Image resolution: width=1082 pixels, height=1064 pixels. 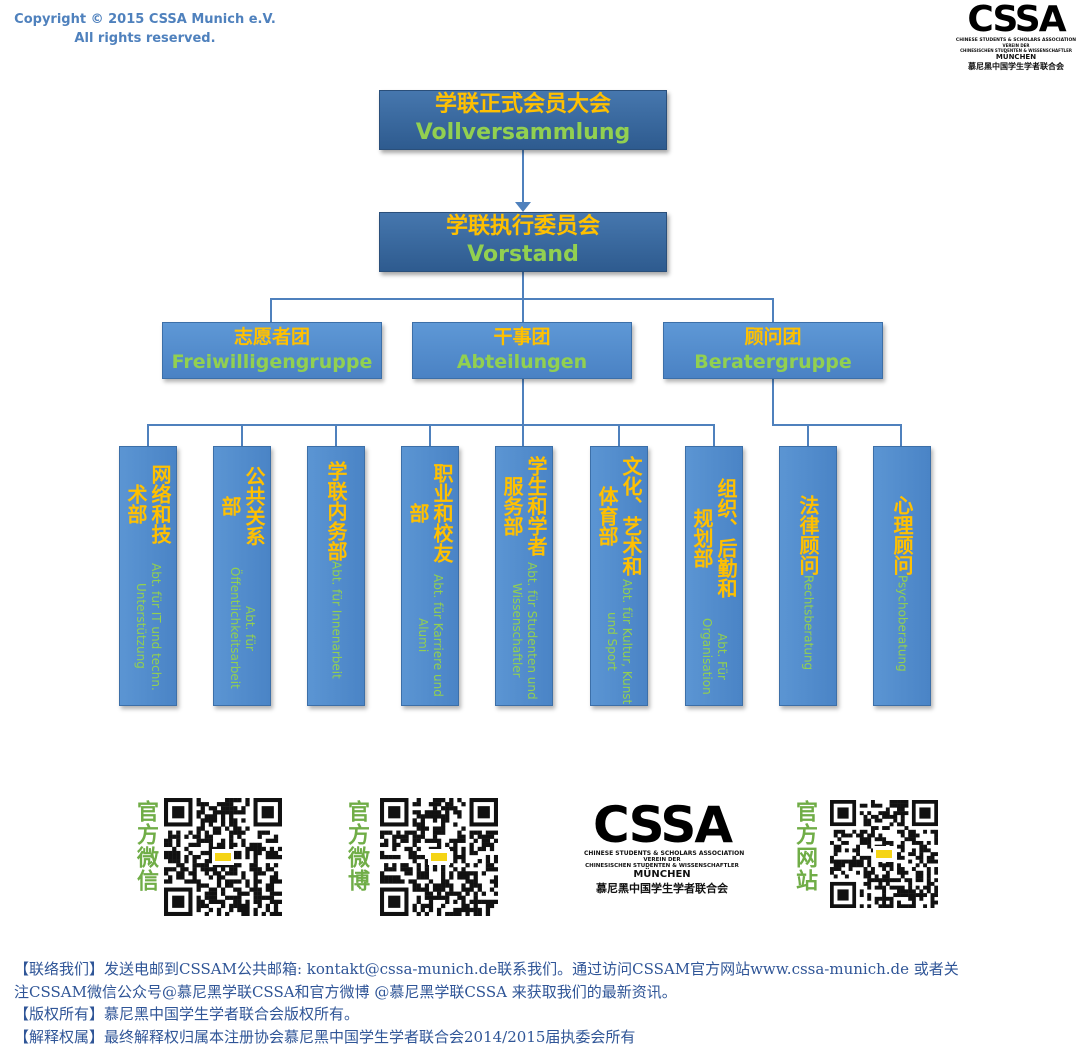 I want to click on dept-psych: 心理顾问 Psychoberatung, so click(x=902, y=576).